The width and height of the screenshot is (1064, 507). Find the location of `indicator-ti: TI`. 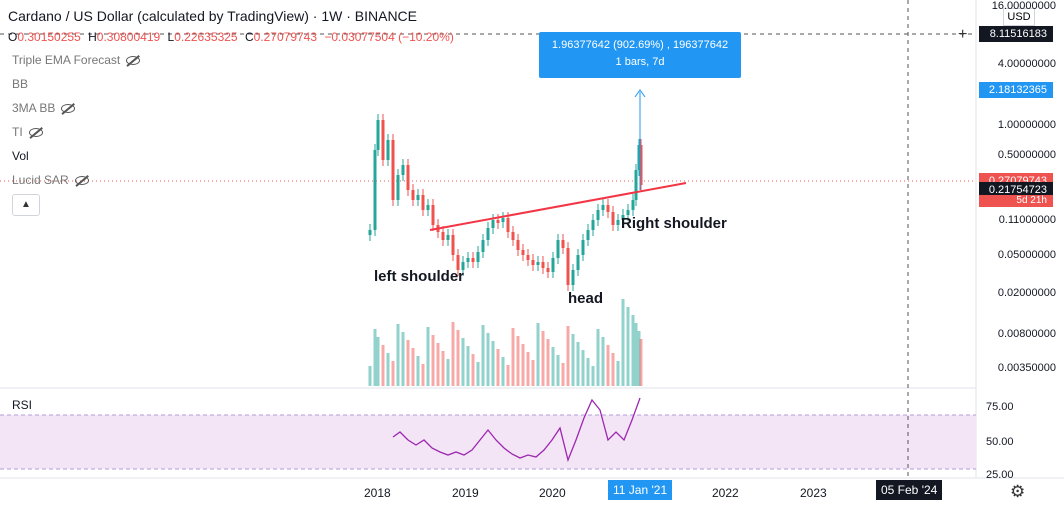

indicator-ti: TI is located at coordinates (27, 132).